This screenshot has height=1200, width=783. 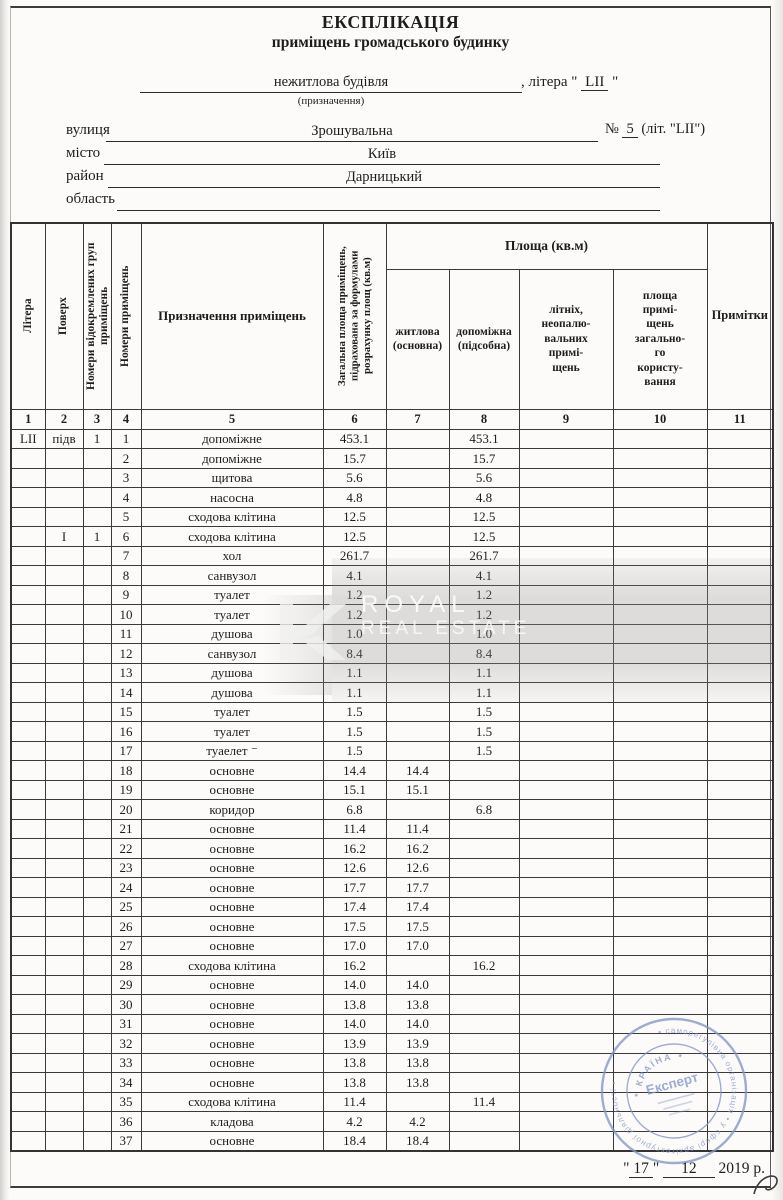 I want to click on cell: хол, so click(x=232, y=555).